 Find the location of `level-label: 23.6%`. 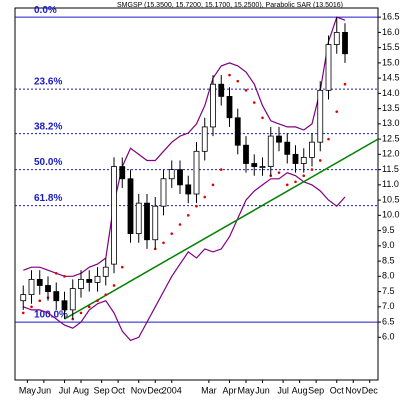

level-label: 23.6% is located at coordinates (48, 82).